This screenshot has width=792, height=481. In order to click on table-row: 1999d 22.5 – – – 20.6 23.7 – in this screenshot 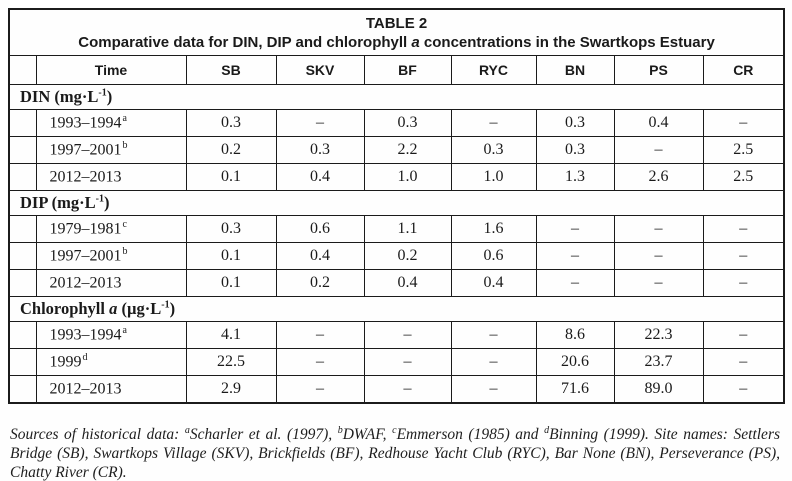, I will do `click(396, 362)`.